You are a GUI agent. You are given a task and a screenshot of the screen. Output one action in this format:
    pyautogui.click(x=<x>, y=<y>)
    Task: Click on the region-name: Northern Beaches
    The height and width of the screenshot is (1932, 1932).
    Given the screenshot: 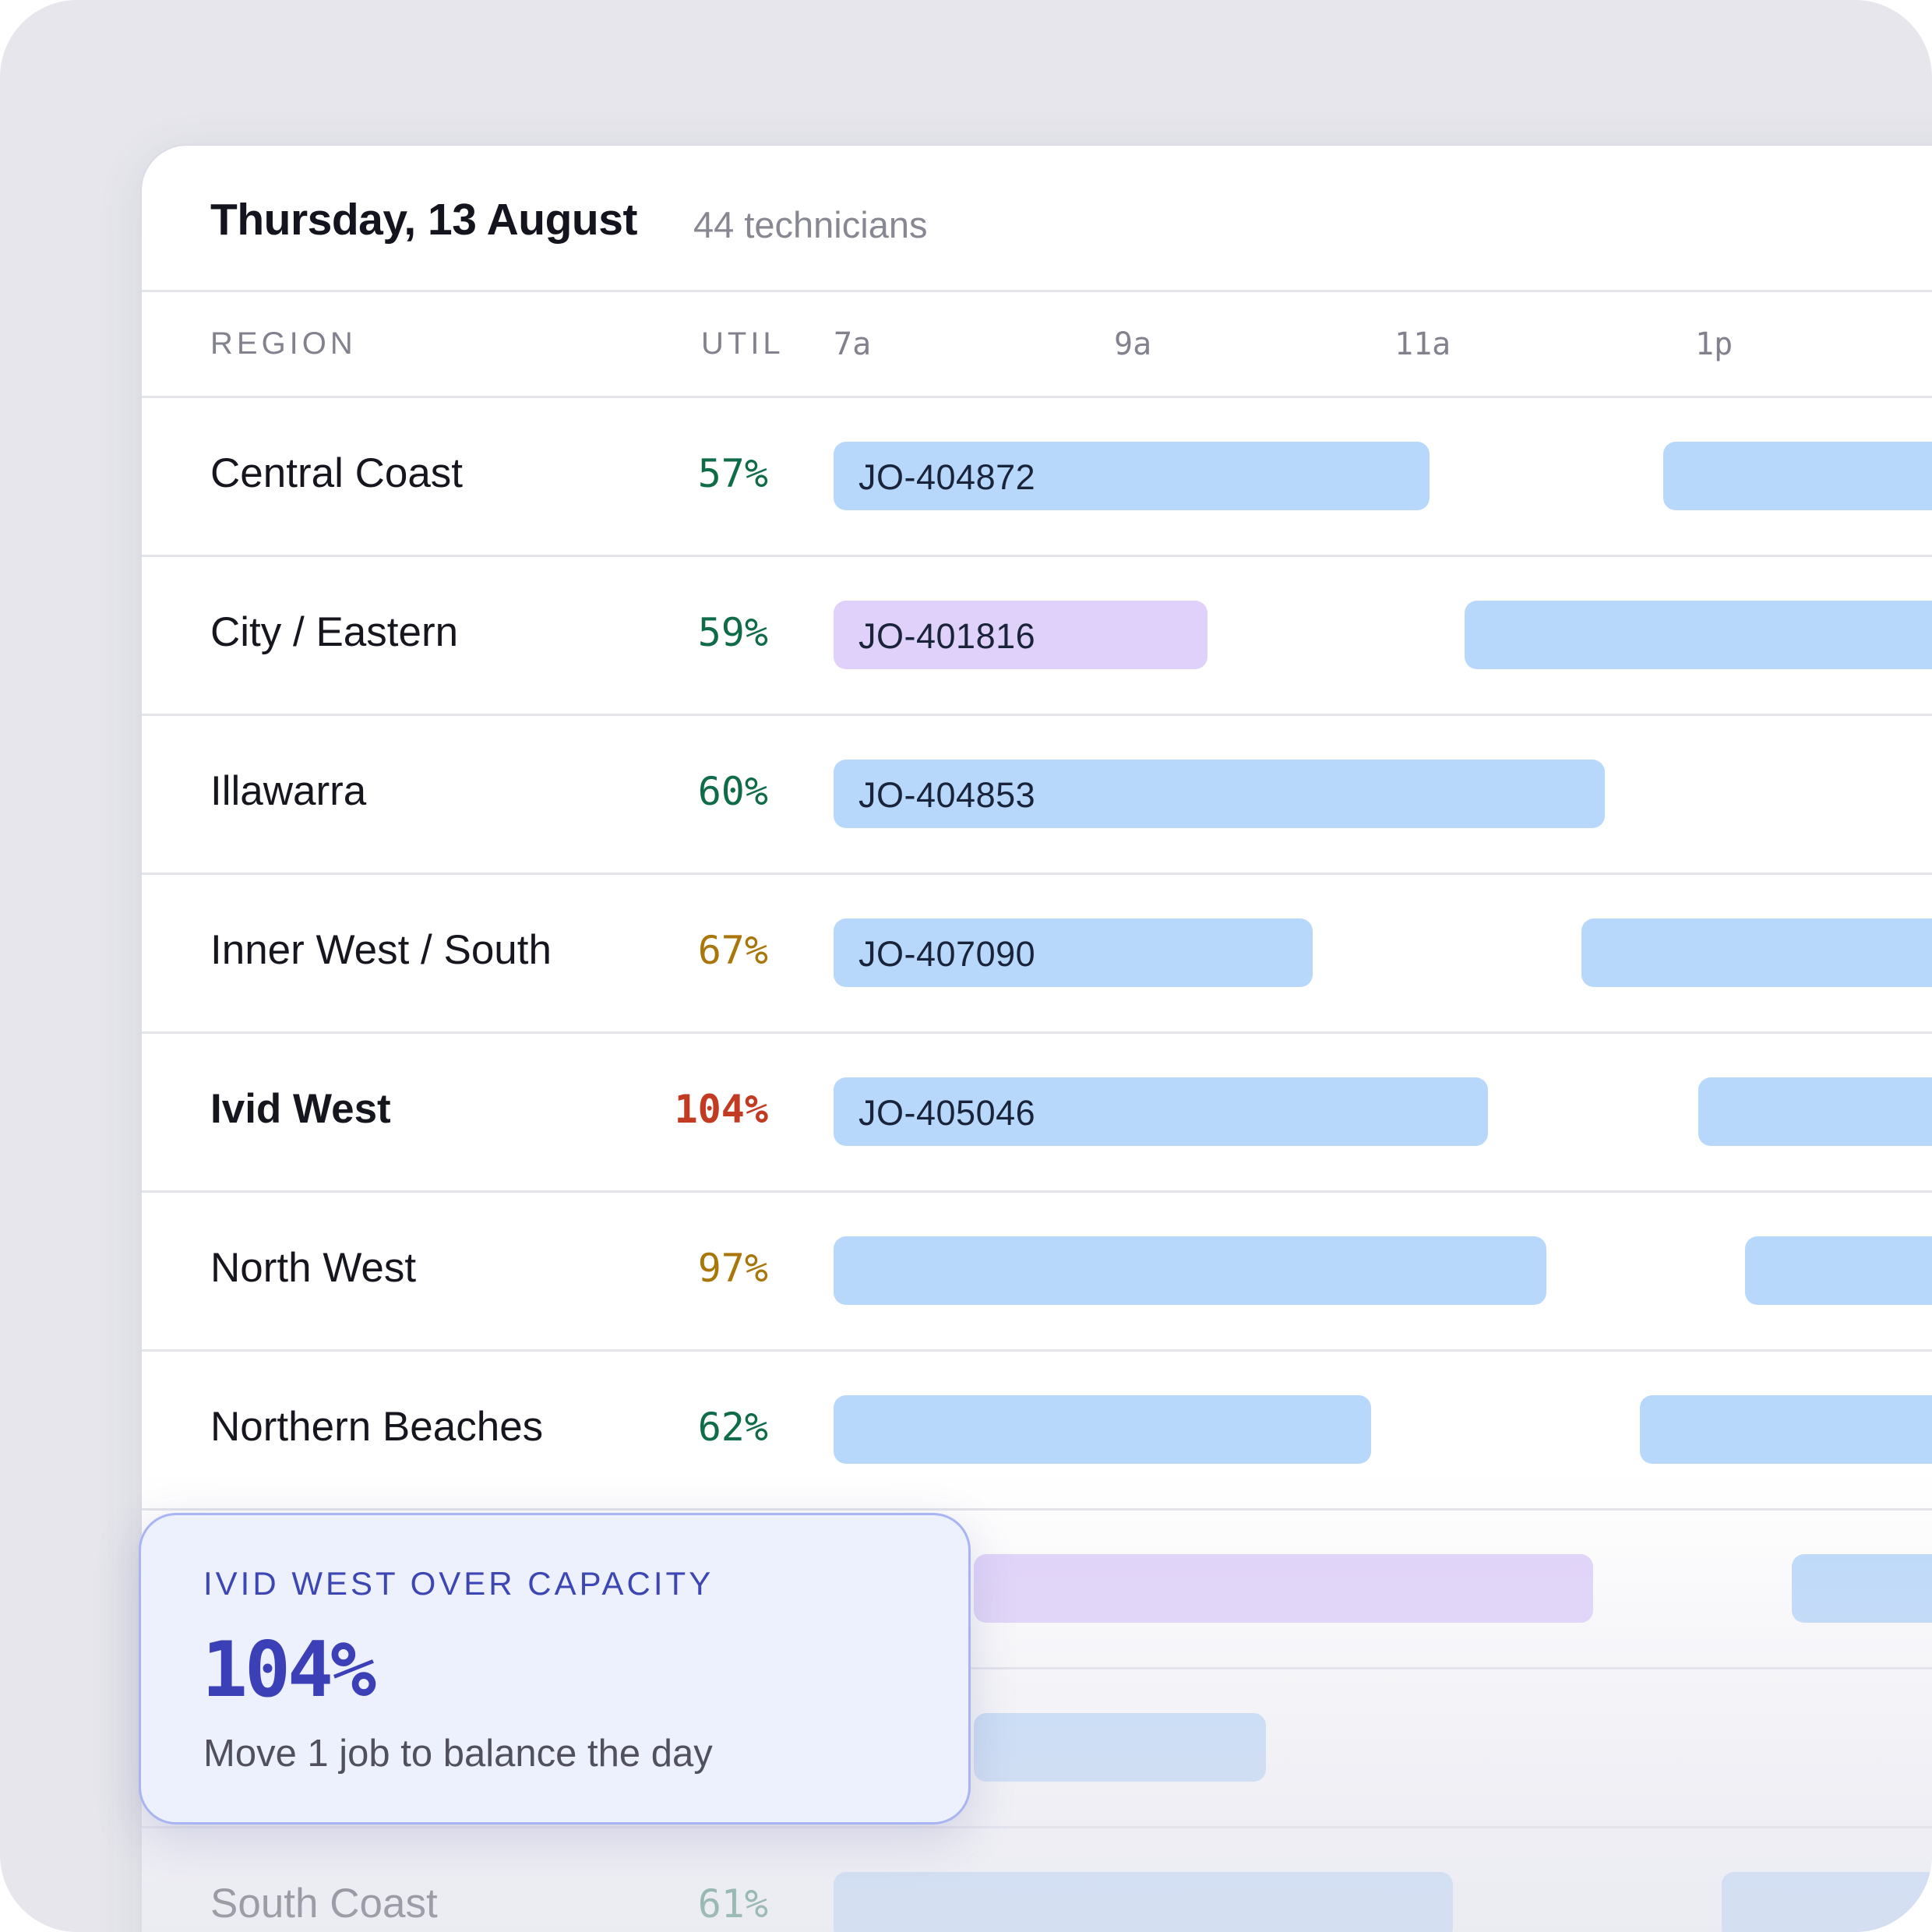 What is the action you would take?
    pyautogui.click(x=377, y=1427)
    